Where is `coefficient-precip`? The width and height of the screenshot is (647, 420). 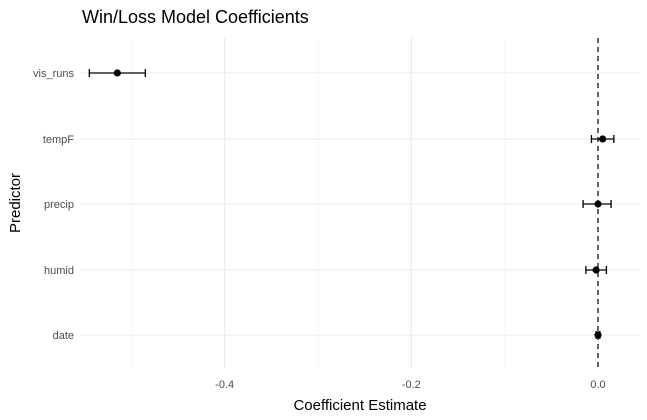 coefficient-precip is located at coordinates (597, 204).